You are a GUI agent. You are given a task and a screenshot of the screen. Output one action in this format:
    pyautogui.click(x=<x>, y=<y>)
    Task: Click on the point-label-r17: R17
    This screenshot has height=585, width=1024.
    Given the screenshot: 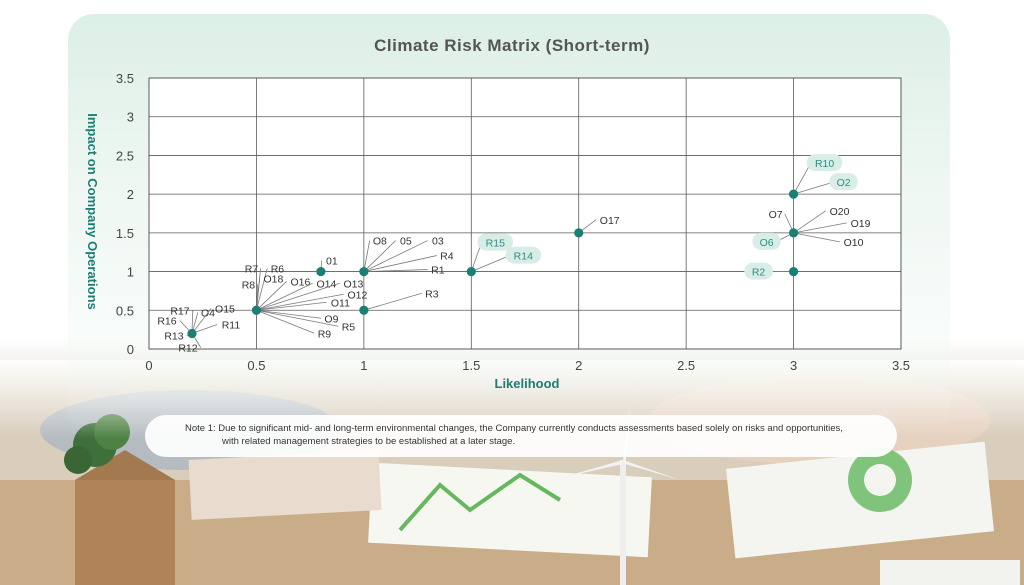 What is the action you would take?
    pyautogui.click(x=179, y=312)
    